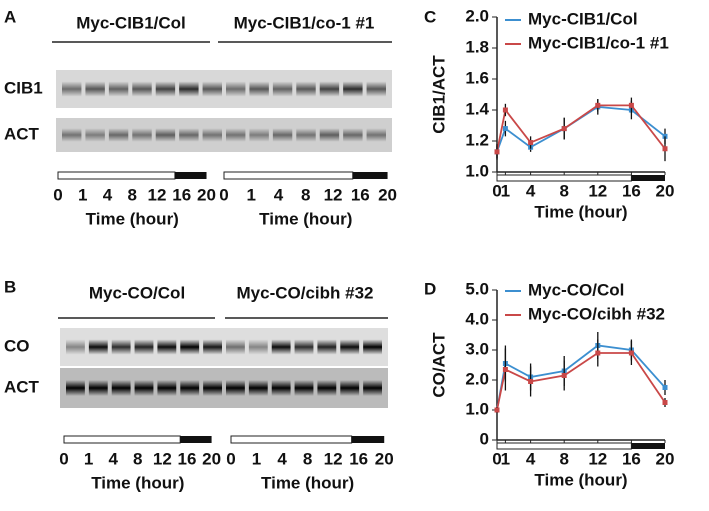 Image resolution: width=709 pixels, height=511 pixels. Describe the element at coordinates (477, 108) in the screenshot. I see `y-tick-label: 1.4` at that location.